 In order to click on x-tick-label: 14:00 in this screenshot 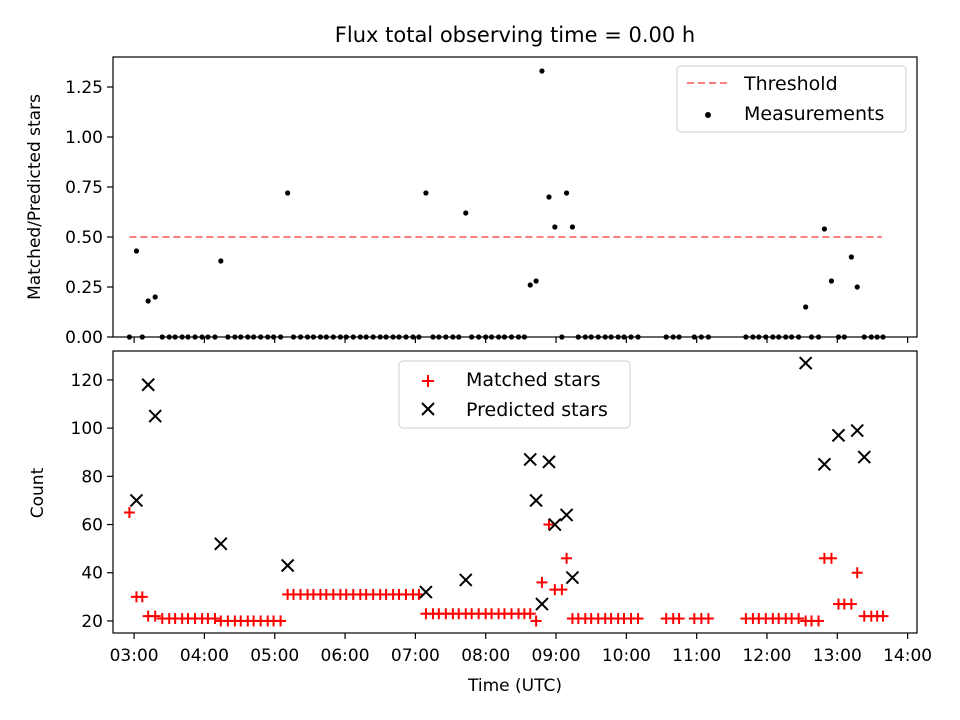, I will do `click(907, 656)`.